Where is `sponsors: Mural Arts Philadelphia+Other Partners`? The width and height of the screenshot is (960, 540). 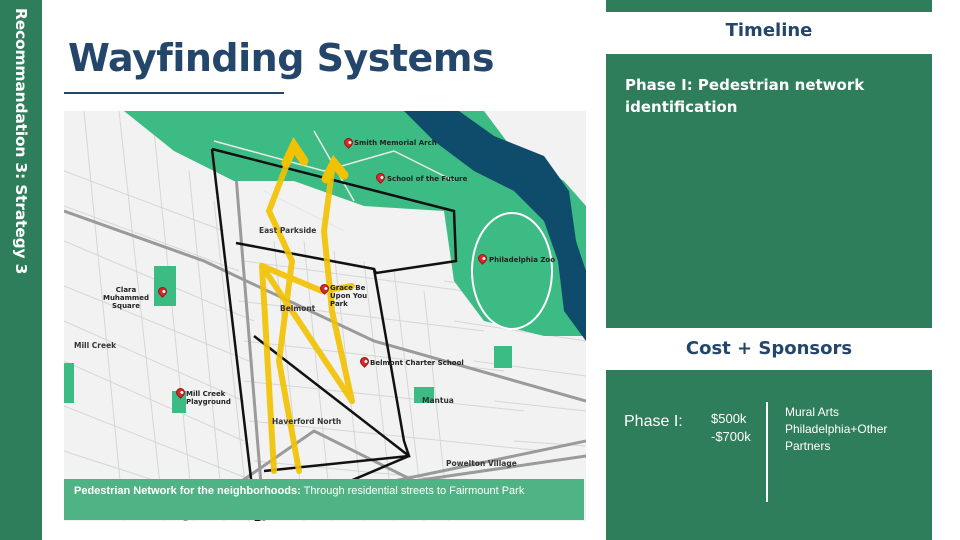 sponsors: Mural Arts Philadelphia+Other Partners is located at coordinates (836, 429).